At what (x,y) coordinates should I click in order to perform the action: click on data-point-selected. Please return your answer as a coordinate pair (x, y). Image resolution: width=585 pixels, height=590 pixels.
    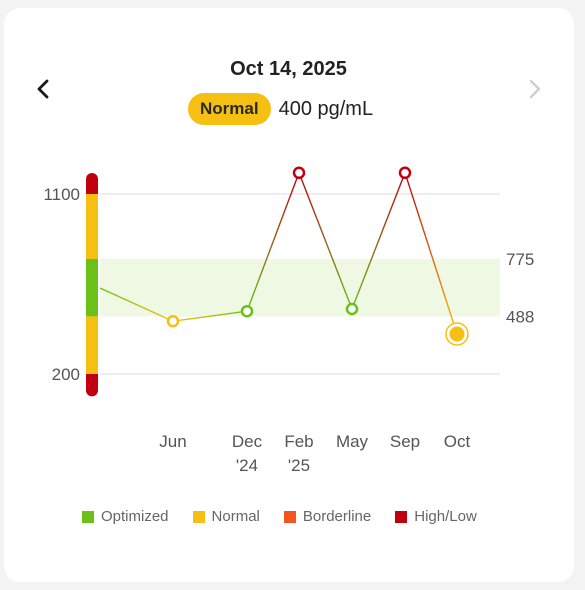
    Looking at the image, I should click on (457, 334).